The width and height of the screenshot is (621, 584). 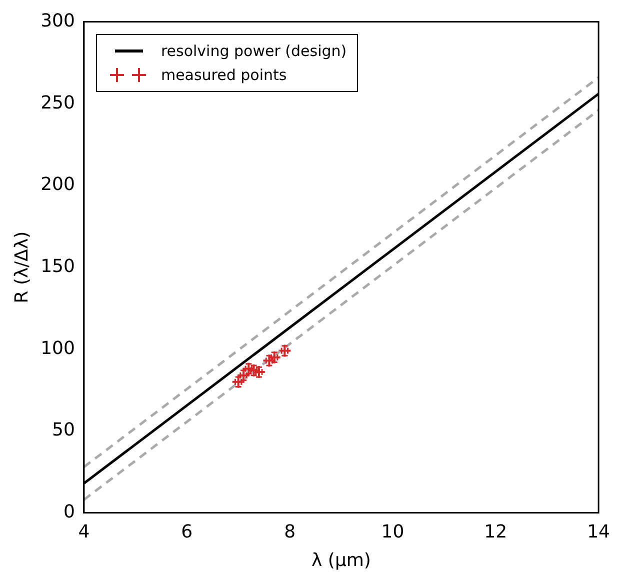 What do you see at coordinates (392, 531) in the screenshot?
I see `x-tick-label: 10` at bounding box center [392, 531].